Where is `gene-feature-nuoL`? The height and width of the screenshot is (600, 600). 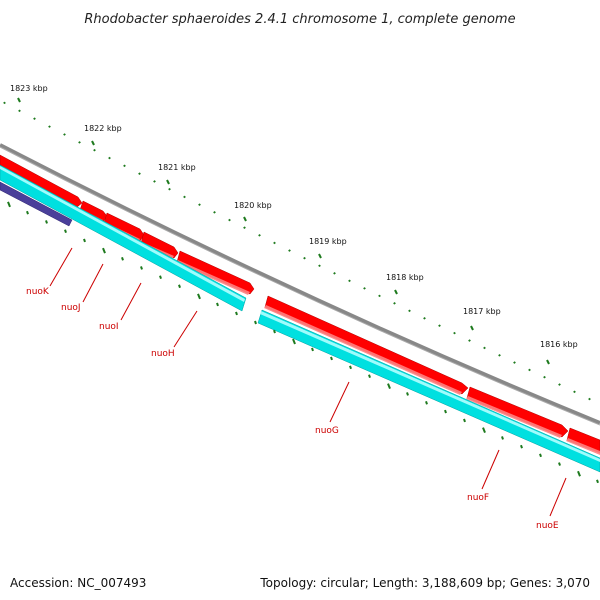 gene-feature-nuoL is located at coordinates (41, 181).